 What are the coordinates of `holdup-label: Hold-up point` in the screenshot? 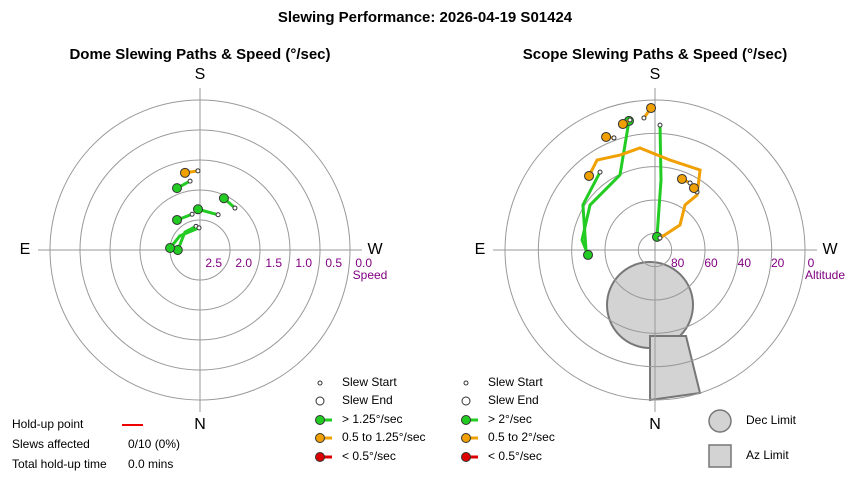 It's located at (48, 424).